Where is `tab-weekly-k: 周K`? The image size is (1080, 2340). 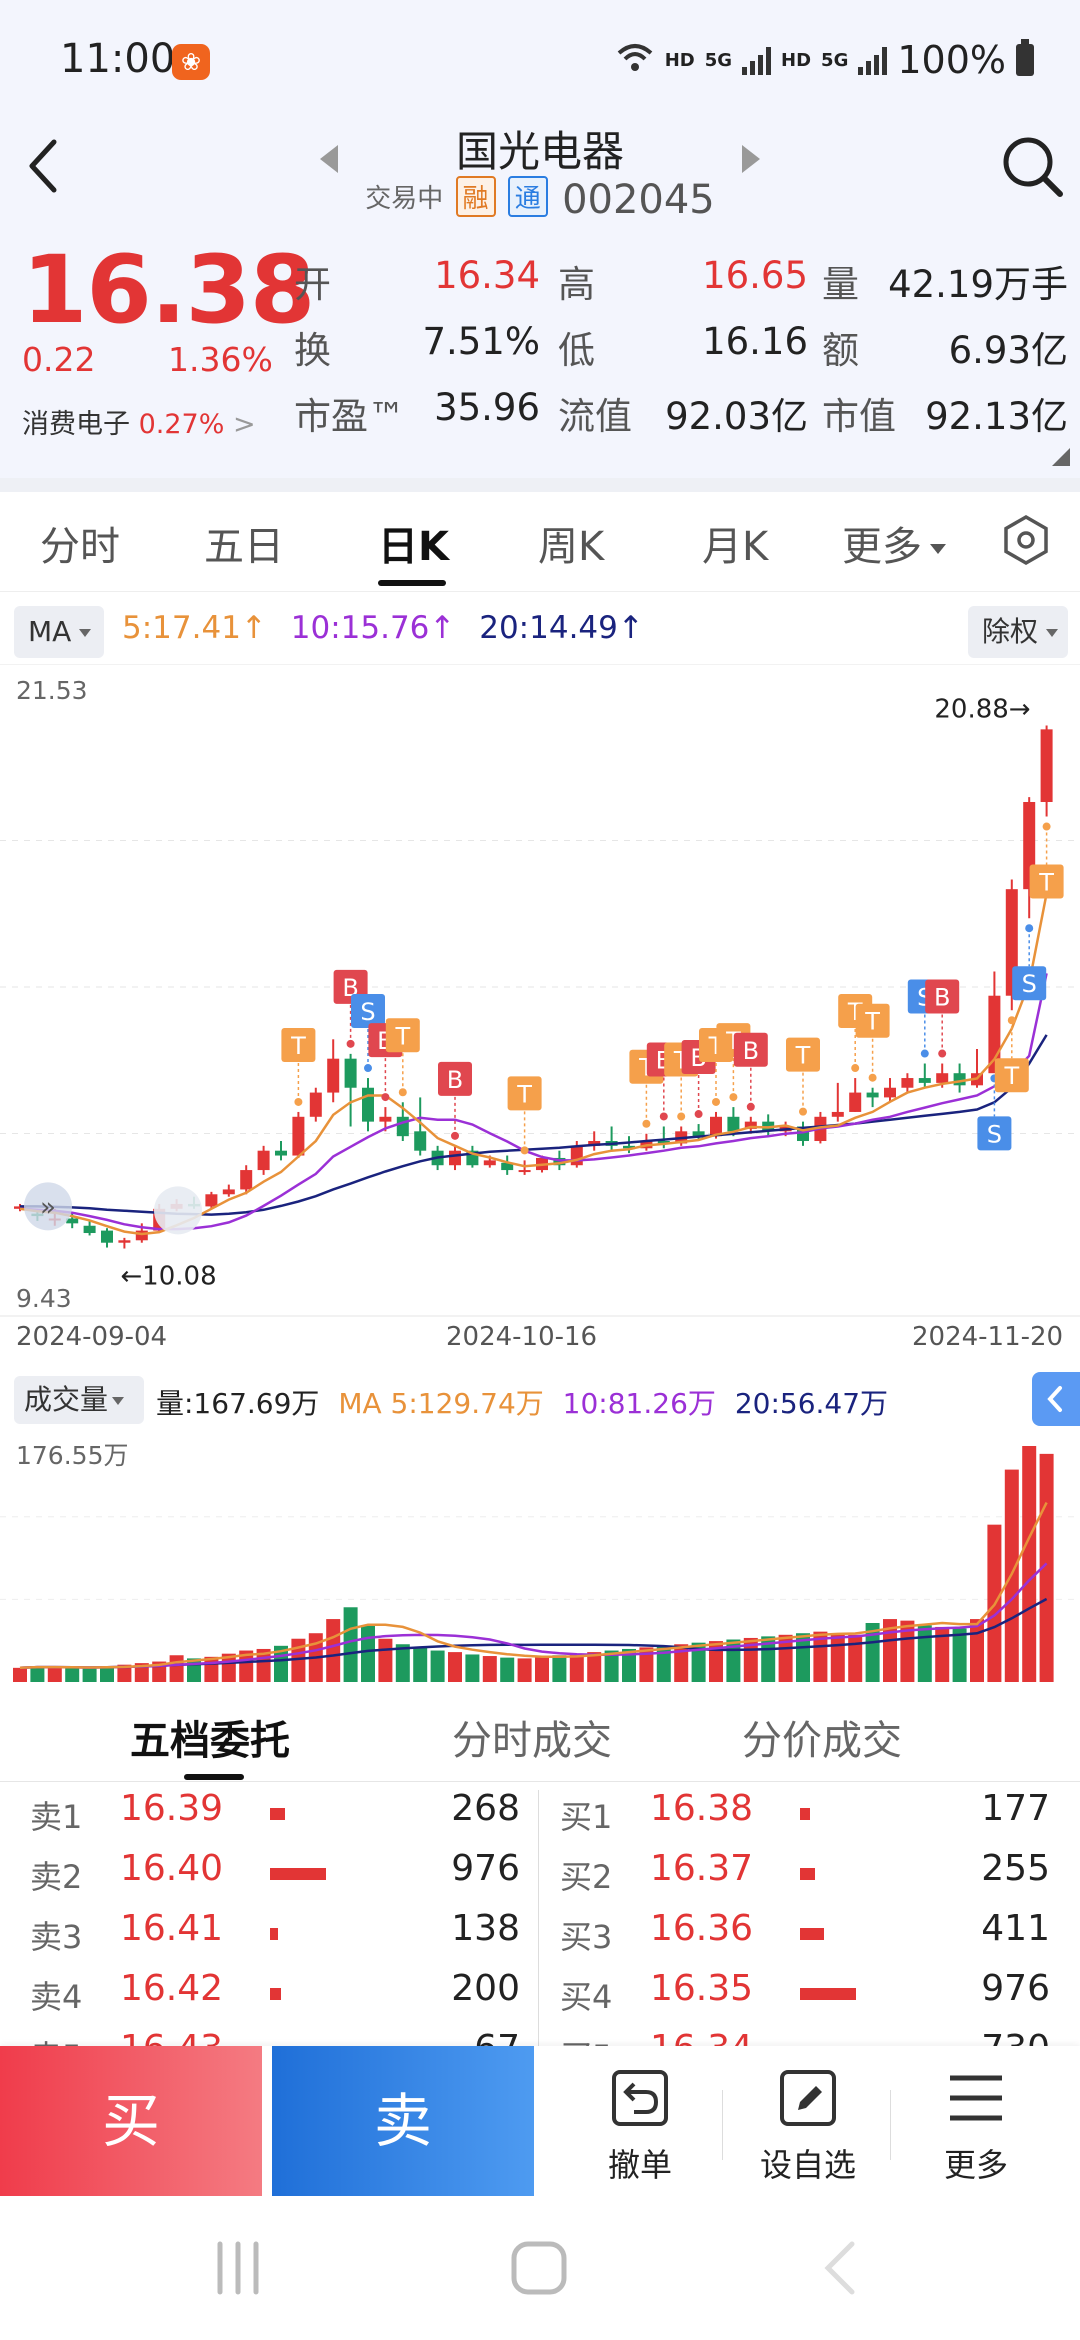 tab-weekly-k: 周K is located at coordinates (571, 547).